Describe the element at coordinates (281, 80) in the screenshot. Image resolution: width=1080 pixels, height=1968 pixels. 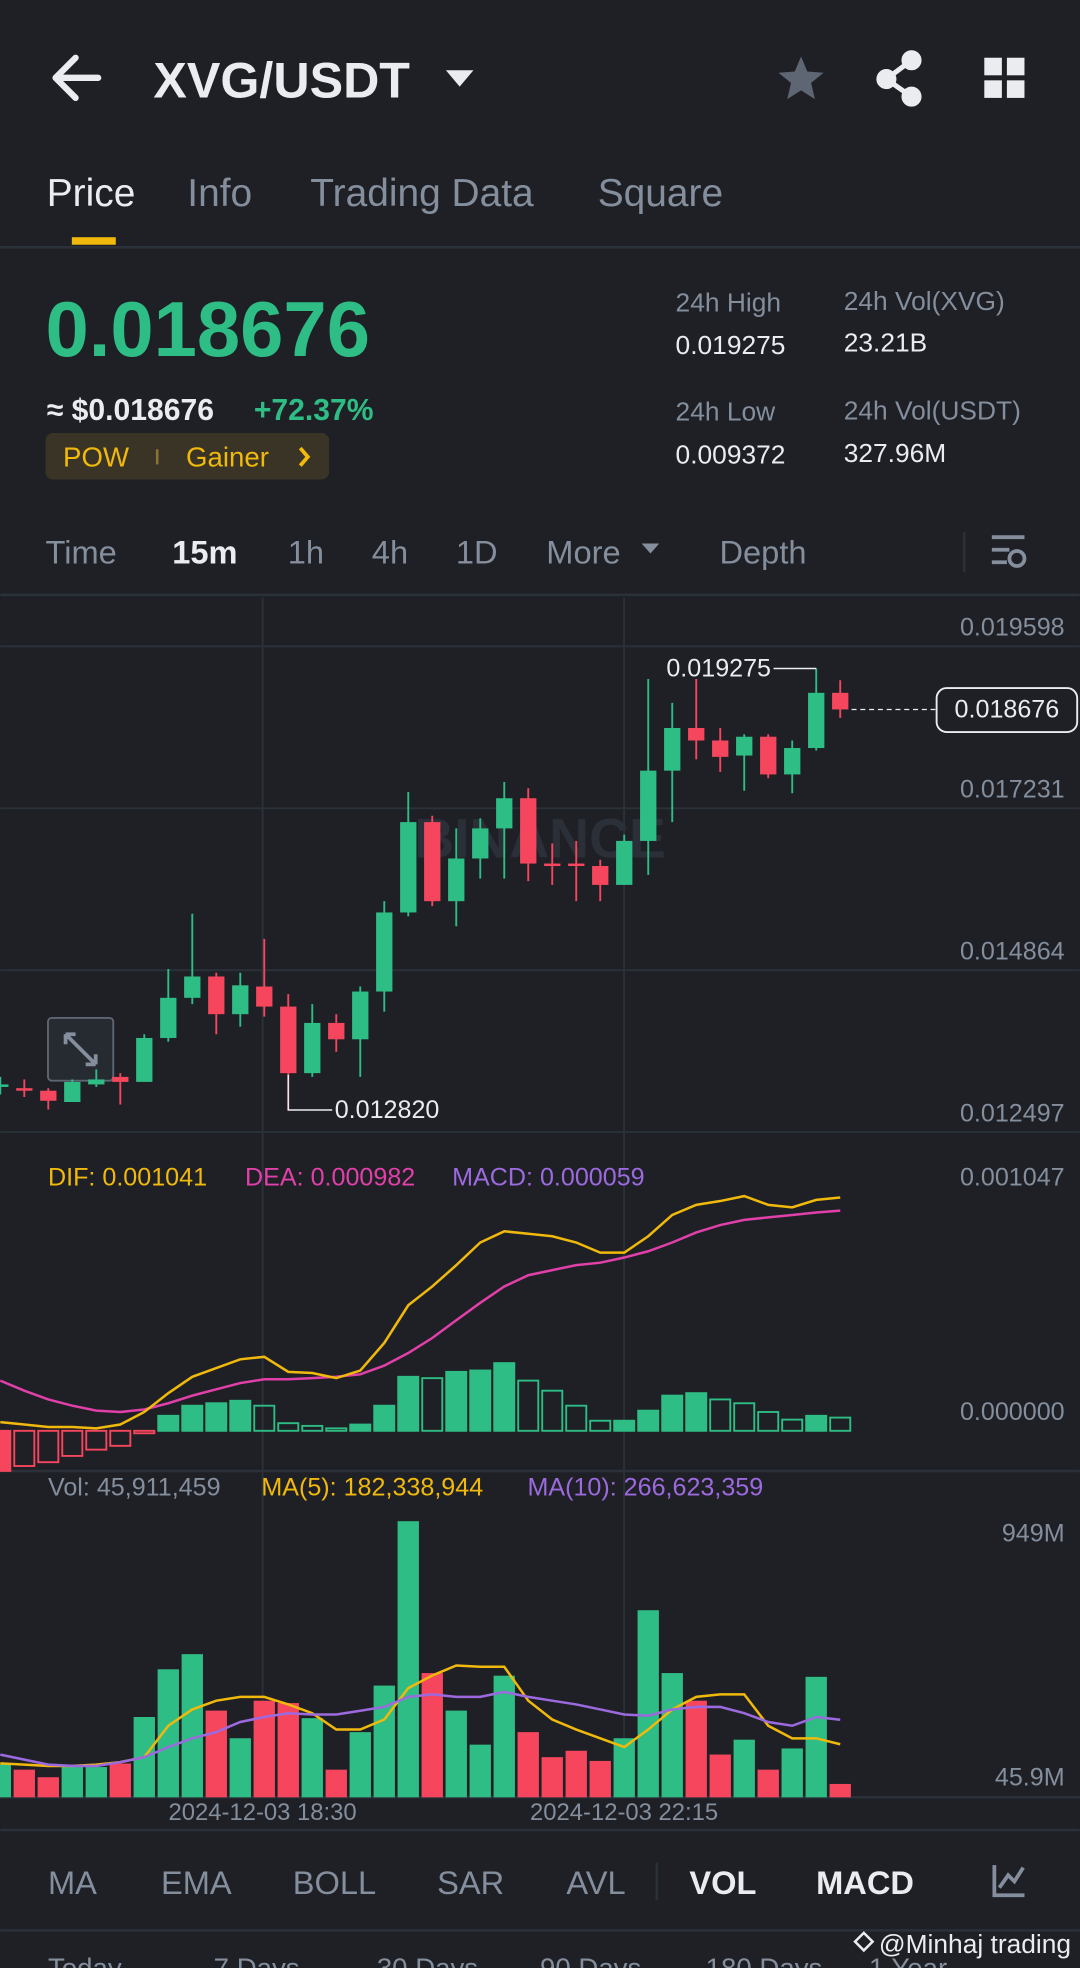
I see `pair-title: XVG/USDT` at that location.